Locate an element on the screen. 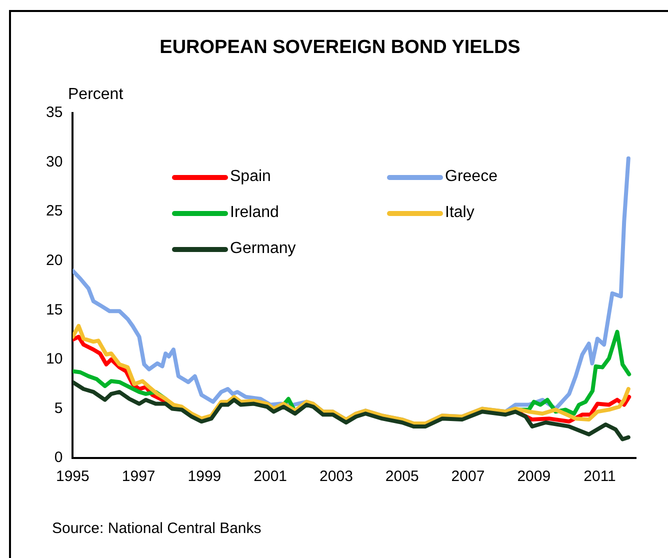  y-tick-label: 30 is located at coordinates (54, 161).